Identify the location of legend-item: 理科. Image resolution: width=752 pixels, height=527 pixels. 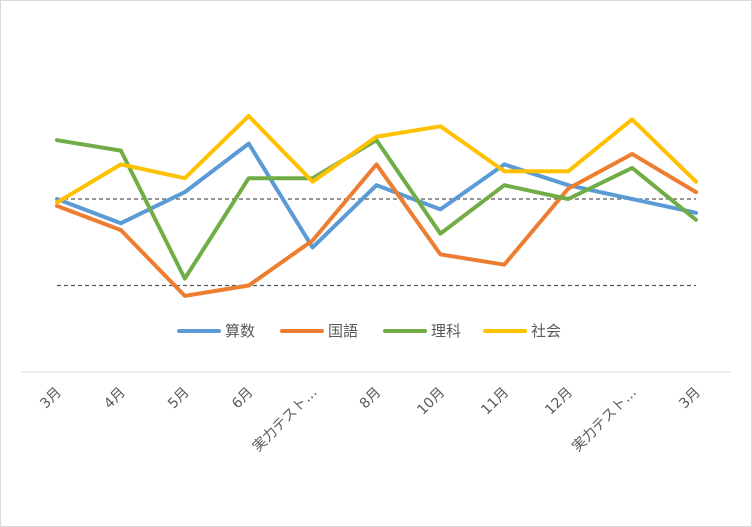
(422, 331).